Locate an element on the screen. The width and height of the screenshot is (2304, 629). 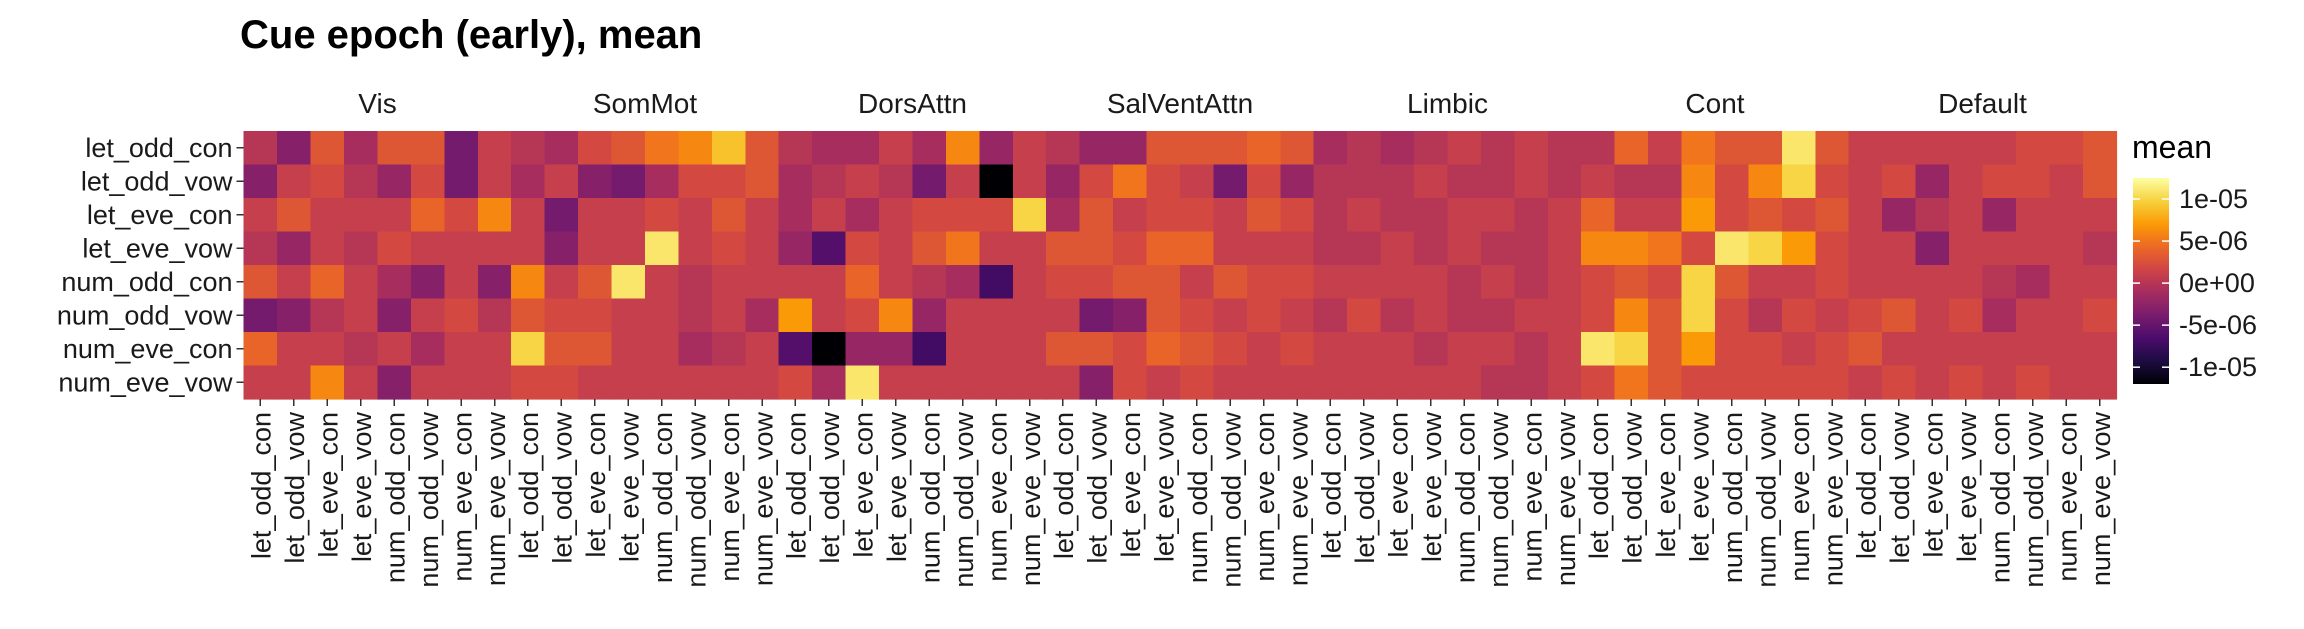
x-tick-label: let_eve_con is located at coordinates (1666, 485).